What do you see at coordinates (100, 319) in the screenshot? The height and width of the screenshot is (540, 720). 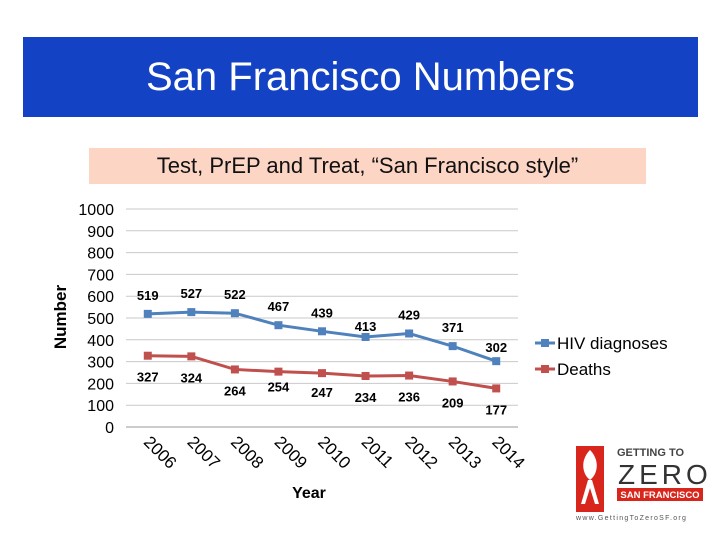 I see `y-tick-label: 500` at bounding box center [100, 319].